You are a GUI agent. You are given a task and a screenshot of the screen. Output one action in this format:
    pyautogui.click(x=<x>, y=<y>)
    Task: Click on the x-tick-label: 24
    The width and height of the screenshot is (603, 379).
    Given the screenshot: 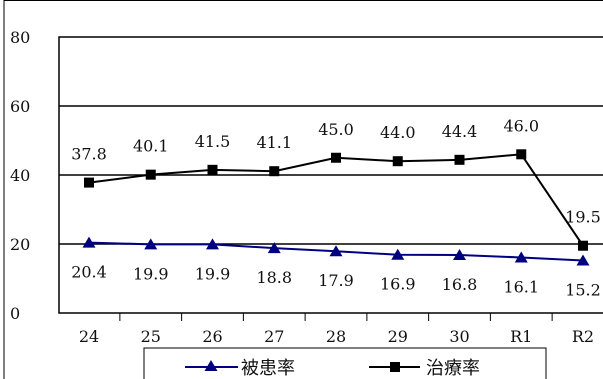 What is the action you would take?
    pyautogui.click(x=89, y=336)
    